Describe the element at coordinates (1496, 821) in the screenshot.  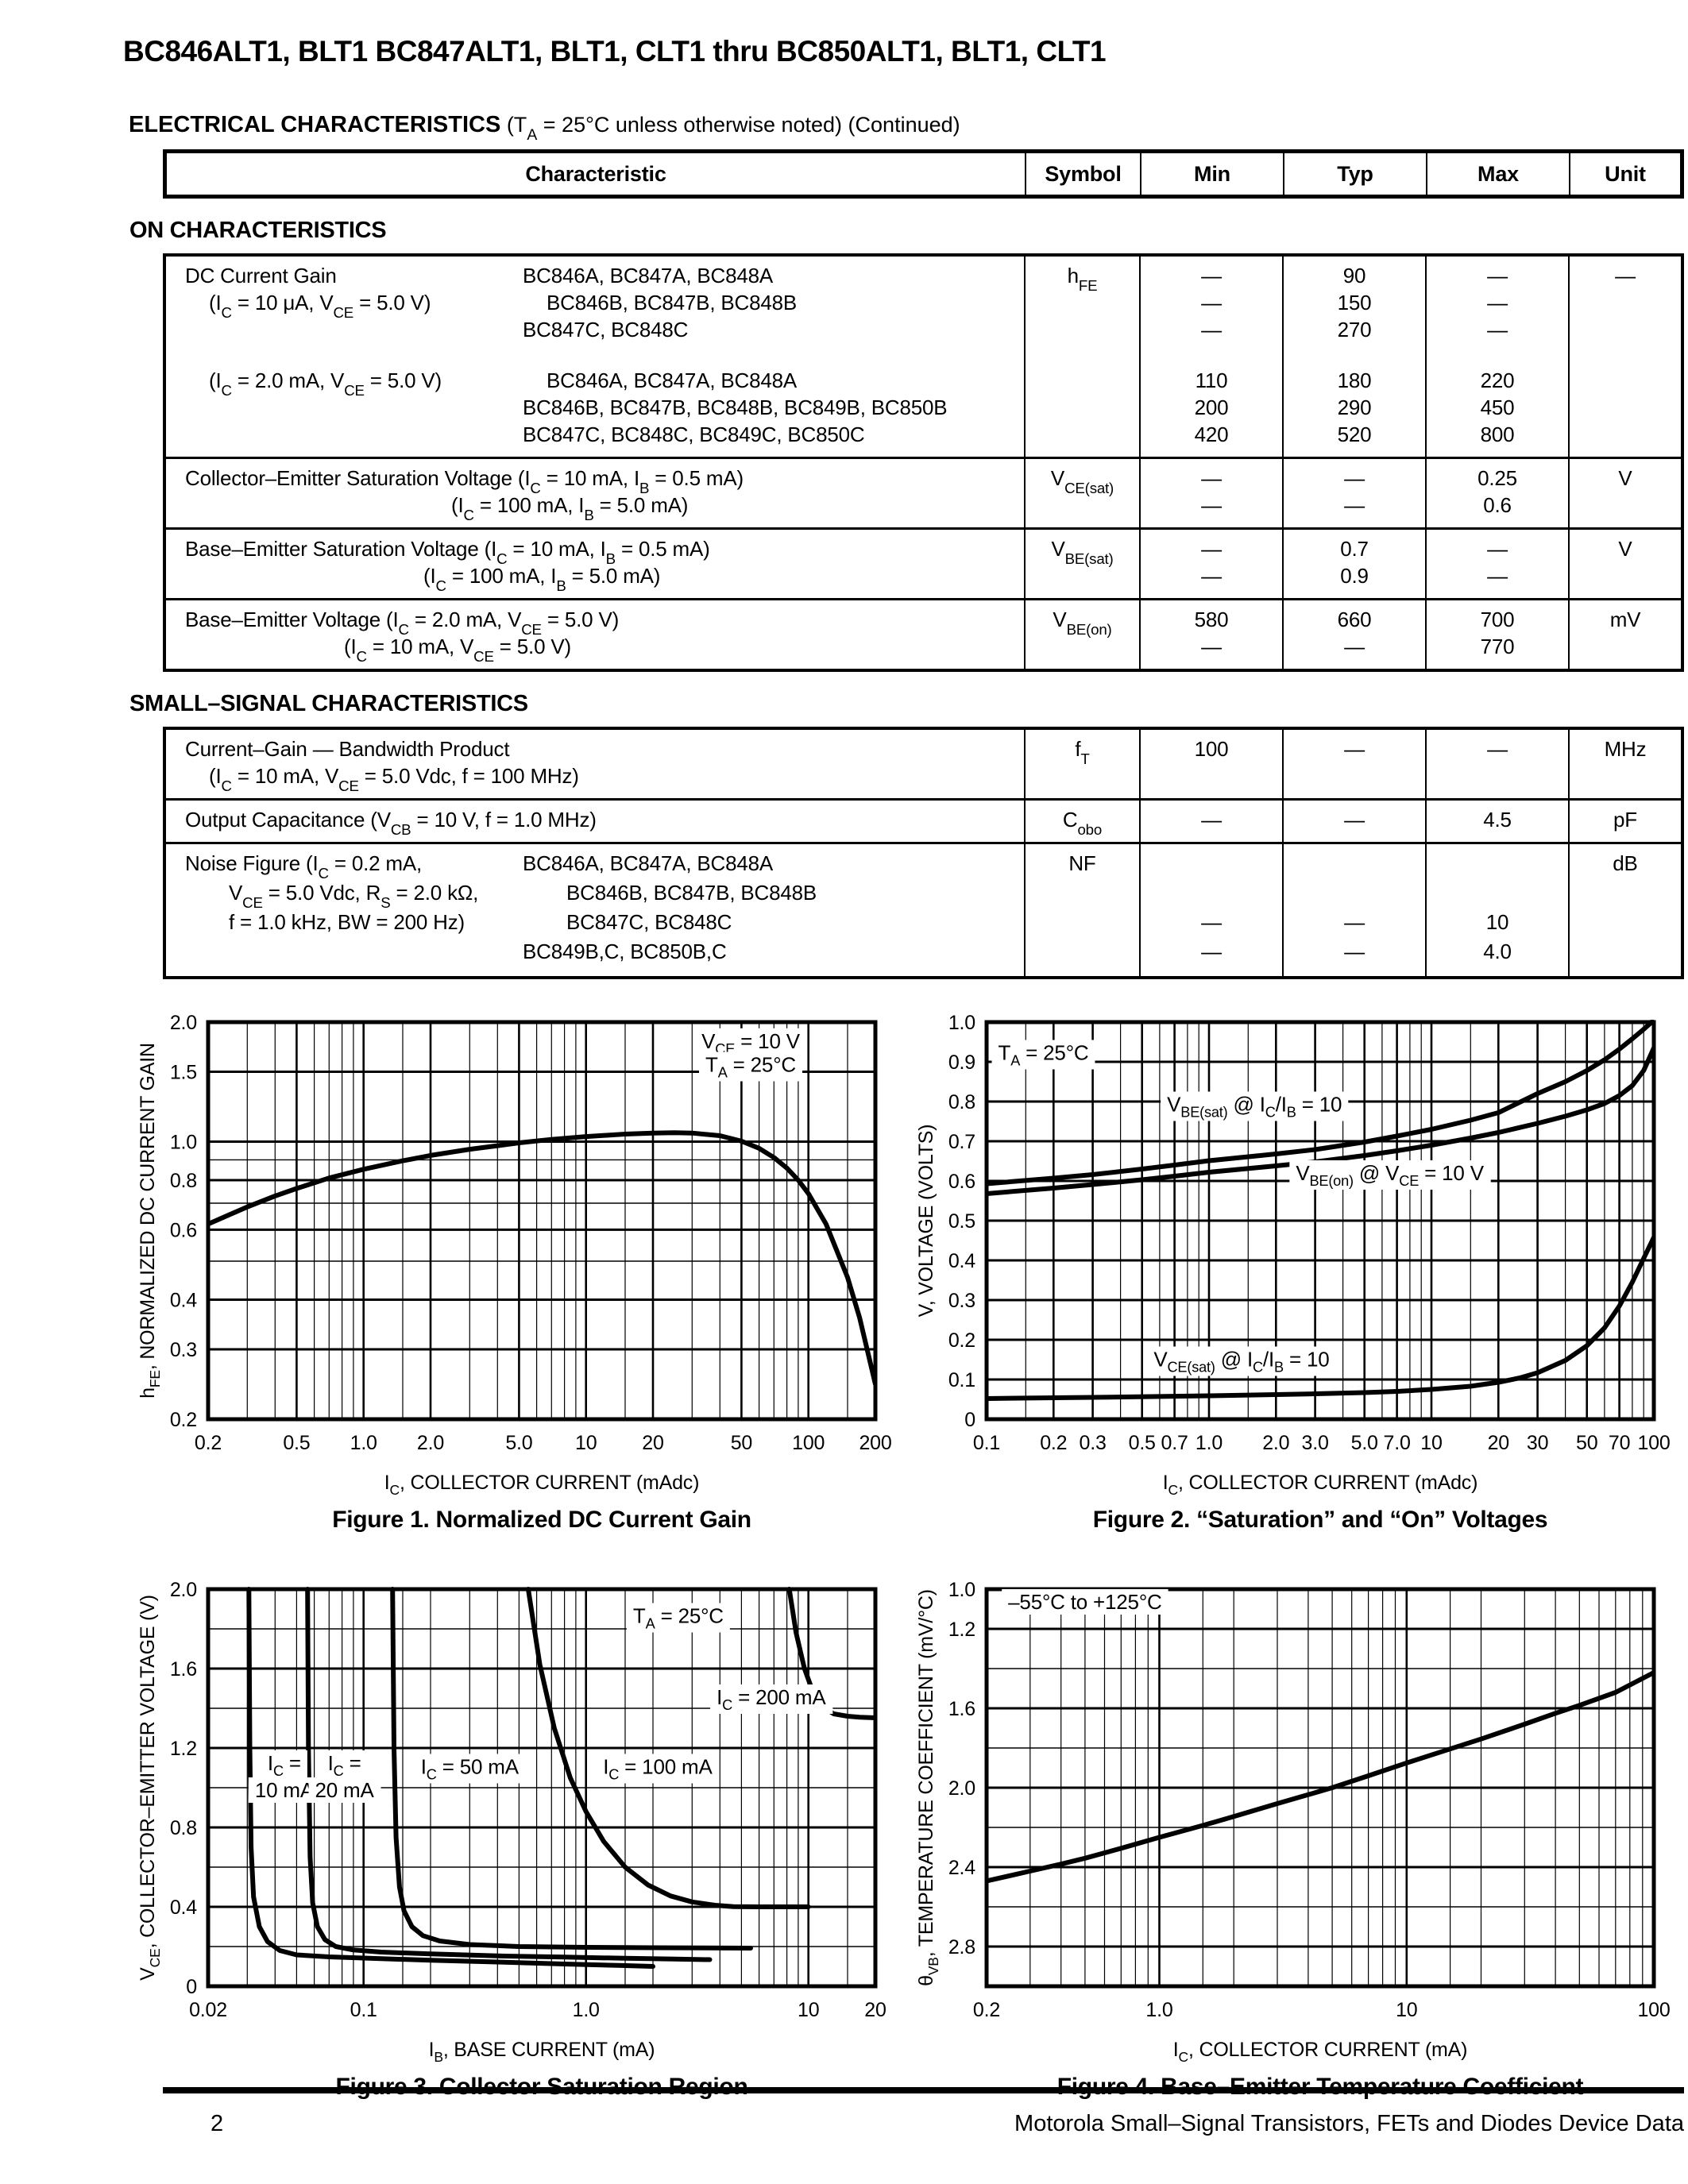
I see `max-cell: 4.5` at that location.